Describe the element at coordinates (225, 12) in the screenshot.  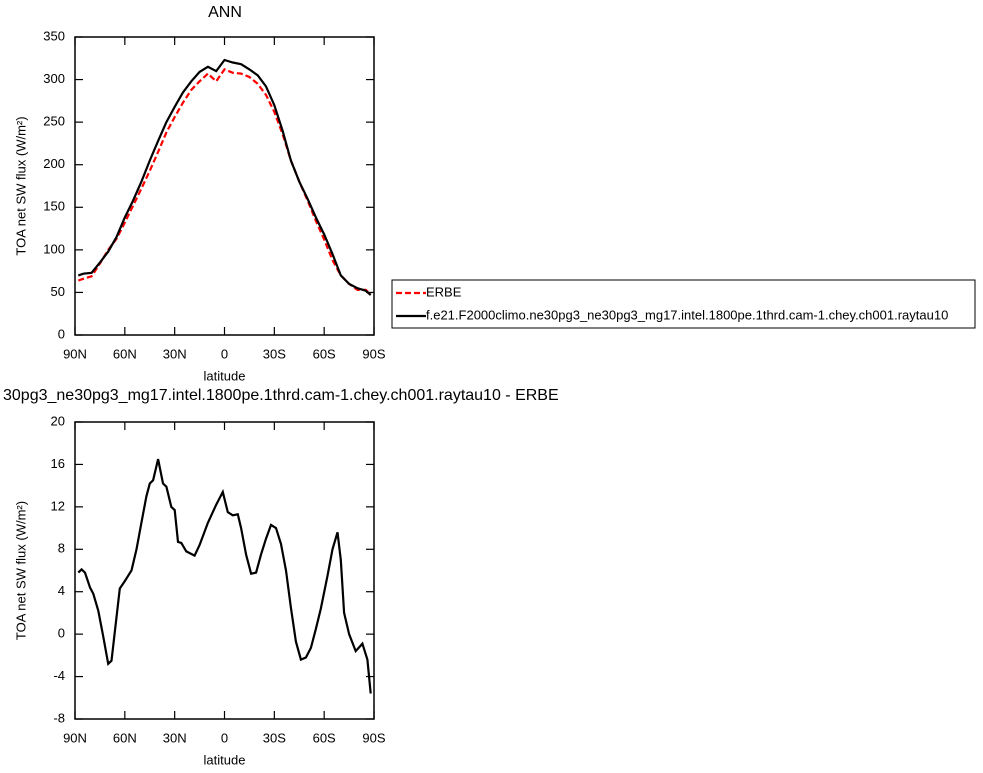
I see `chart-title: ANN` at that location.